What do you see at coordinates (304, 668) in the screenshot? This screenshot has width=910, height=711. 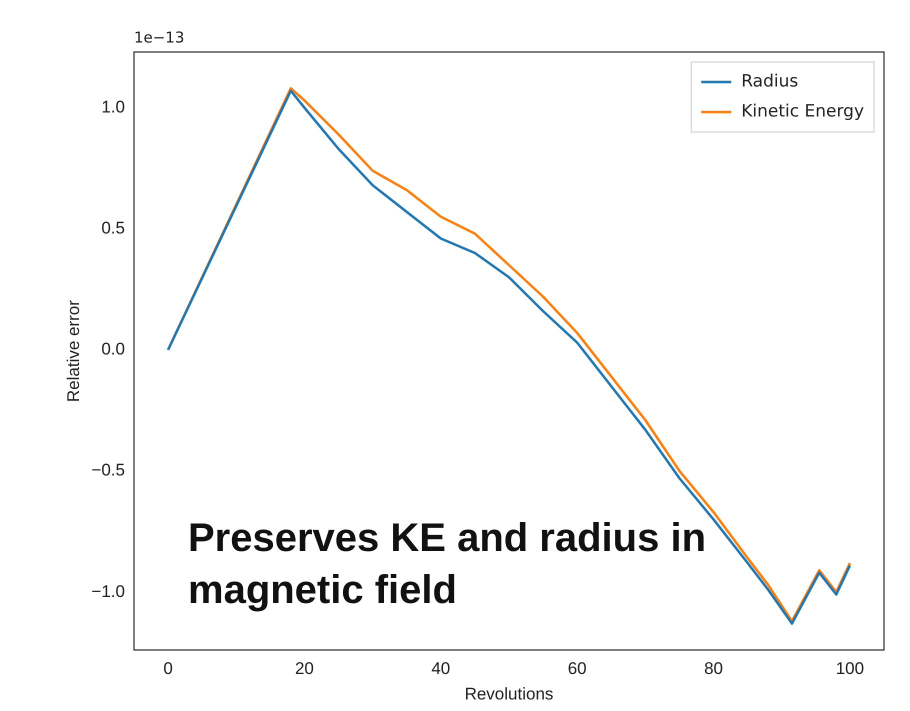 I see `x-tick-label: 20` at bounding box center [304, 668].